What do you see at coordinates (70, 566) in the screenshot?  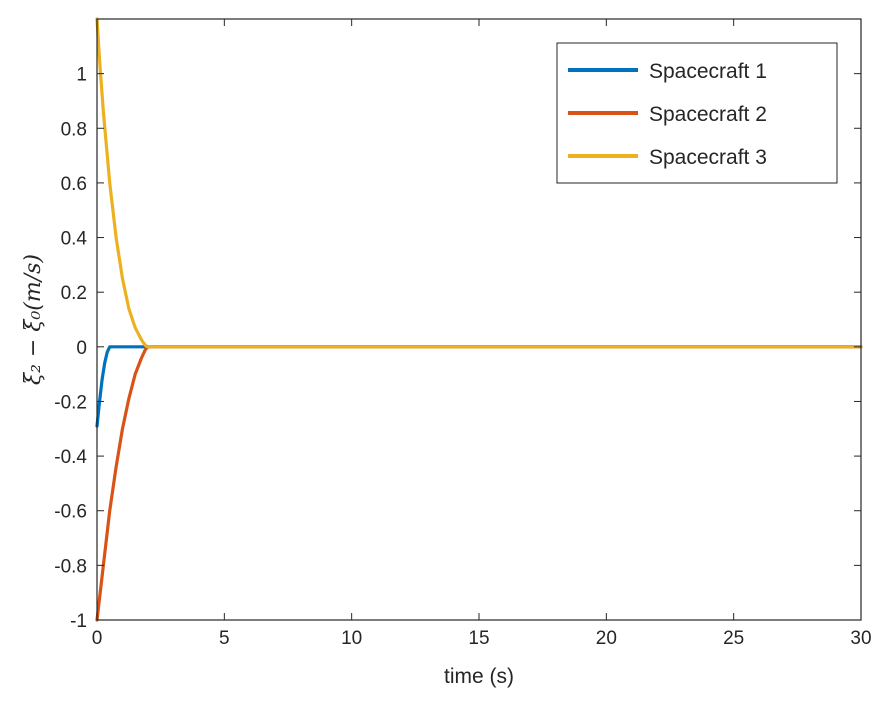 I see `y-tick-label: -0.8` at bounding box center [70, 566].